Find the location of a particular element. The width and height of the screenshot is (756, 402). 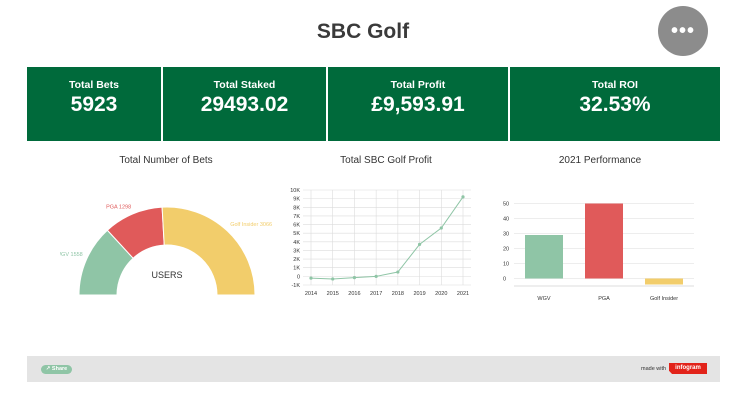

x-tick-label: 2014 is located at coordinates (311, 294).